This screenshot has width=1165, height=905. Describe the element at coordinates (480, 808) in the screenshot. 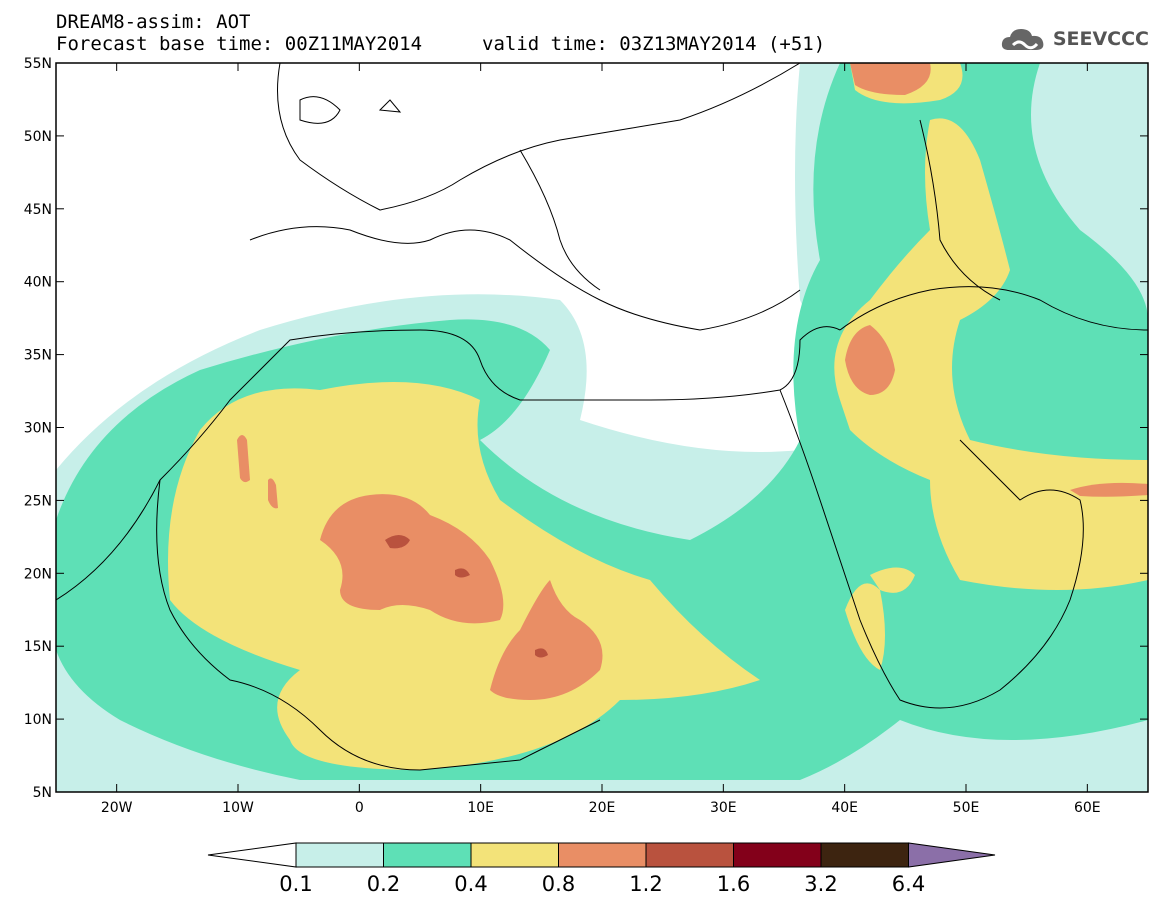

I see `lon-tick-label: 10E` at that location.